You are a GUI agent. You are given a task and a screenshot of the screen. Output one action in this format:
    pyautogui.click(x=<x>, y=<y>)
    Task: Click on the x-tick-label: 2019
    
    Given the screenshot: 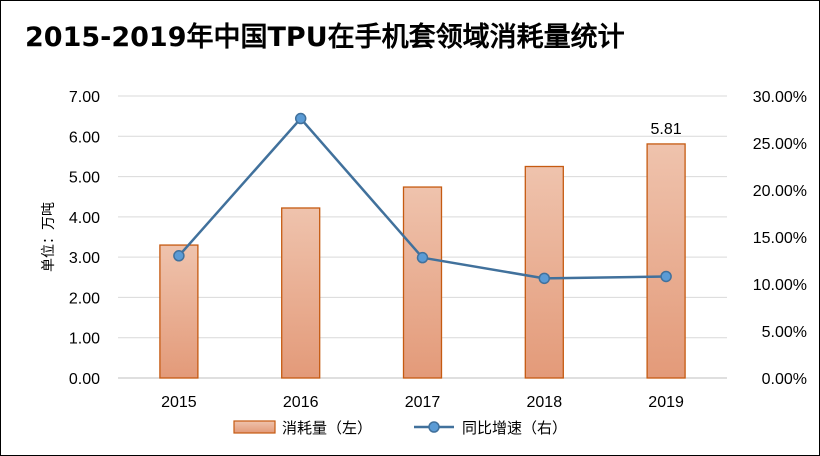 What is the action you would take?
    pyautogui.click(x=666, y=402)
    